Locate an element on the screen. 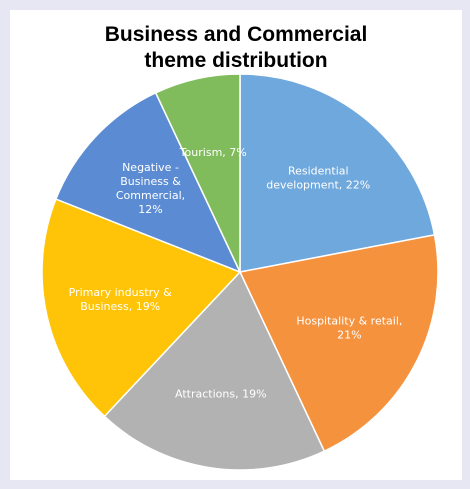 Image resolution: width=470 pixels, height=489 pixels. chart-title-line-2: theme distribution is located at coordinates (236, 60).